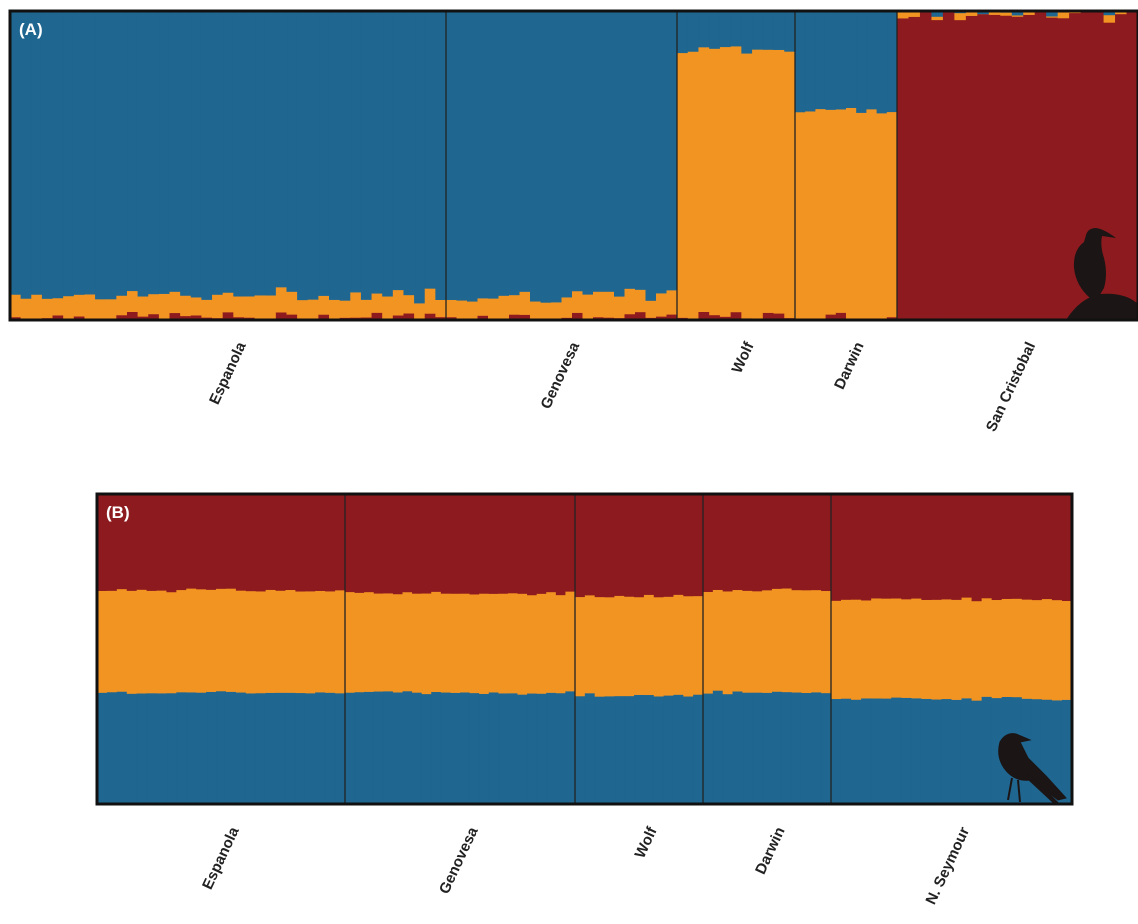 This screenshot has height=924, width=1138. Describe the element at coordinates (743, 357) in the screenshot. I see `population-label: Wolf` at that location.